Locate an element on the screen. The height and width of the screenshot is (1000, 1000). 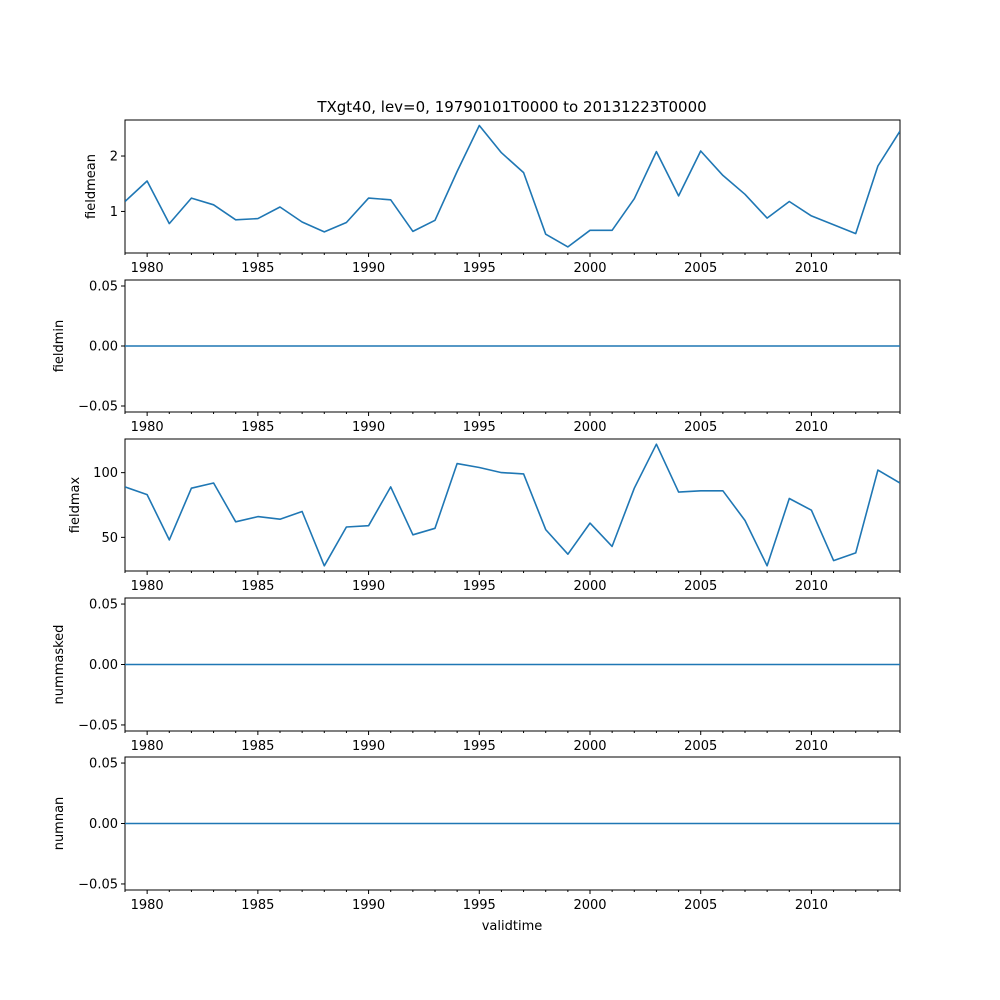
fieldmean-axes-frame is located at coordinates (512, 186).